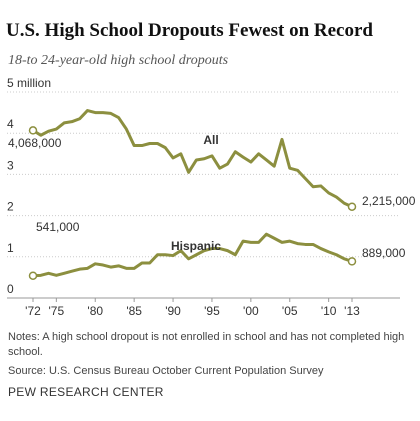 This screenshot has width=420, height=421. Describe the element at coordinates (352, 311) in the screenshot. I see `x-tick-label: '13` at that location.